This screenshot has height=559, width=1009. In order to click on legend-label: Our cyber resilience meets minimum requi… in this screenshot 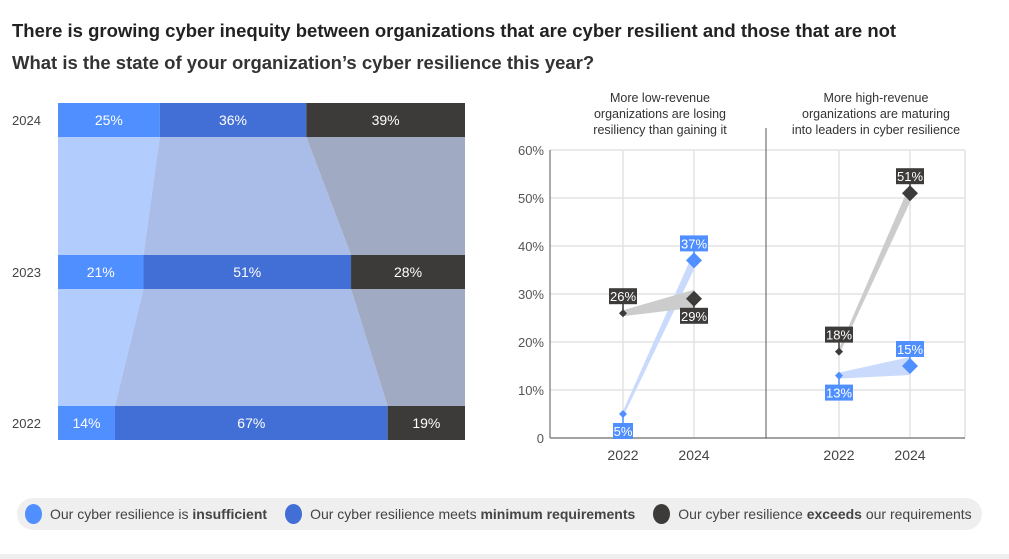, I will do `click(473, 514)`.